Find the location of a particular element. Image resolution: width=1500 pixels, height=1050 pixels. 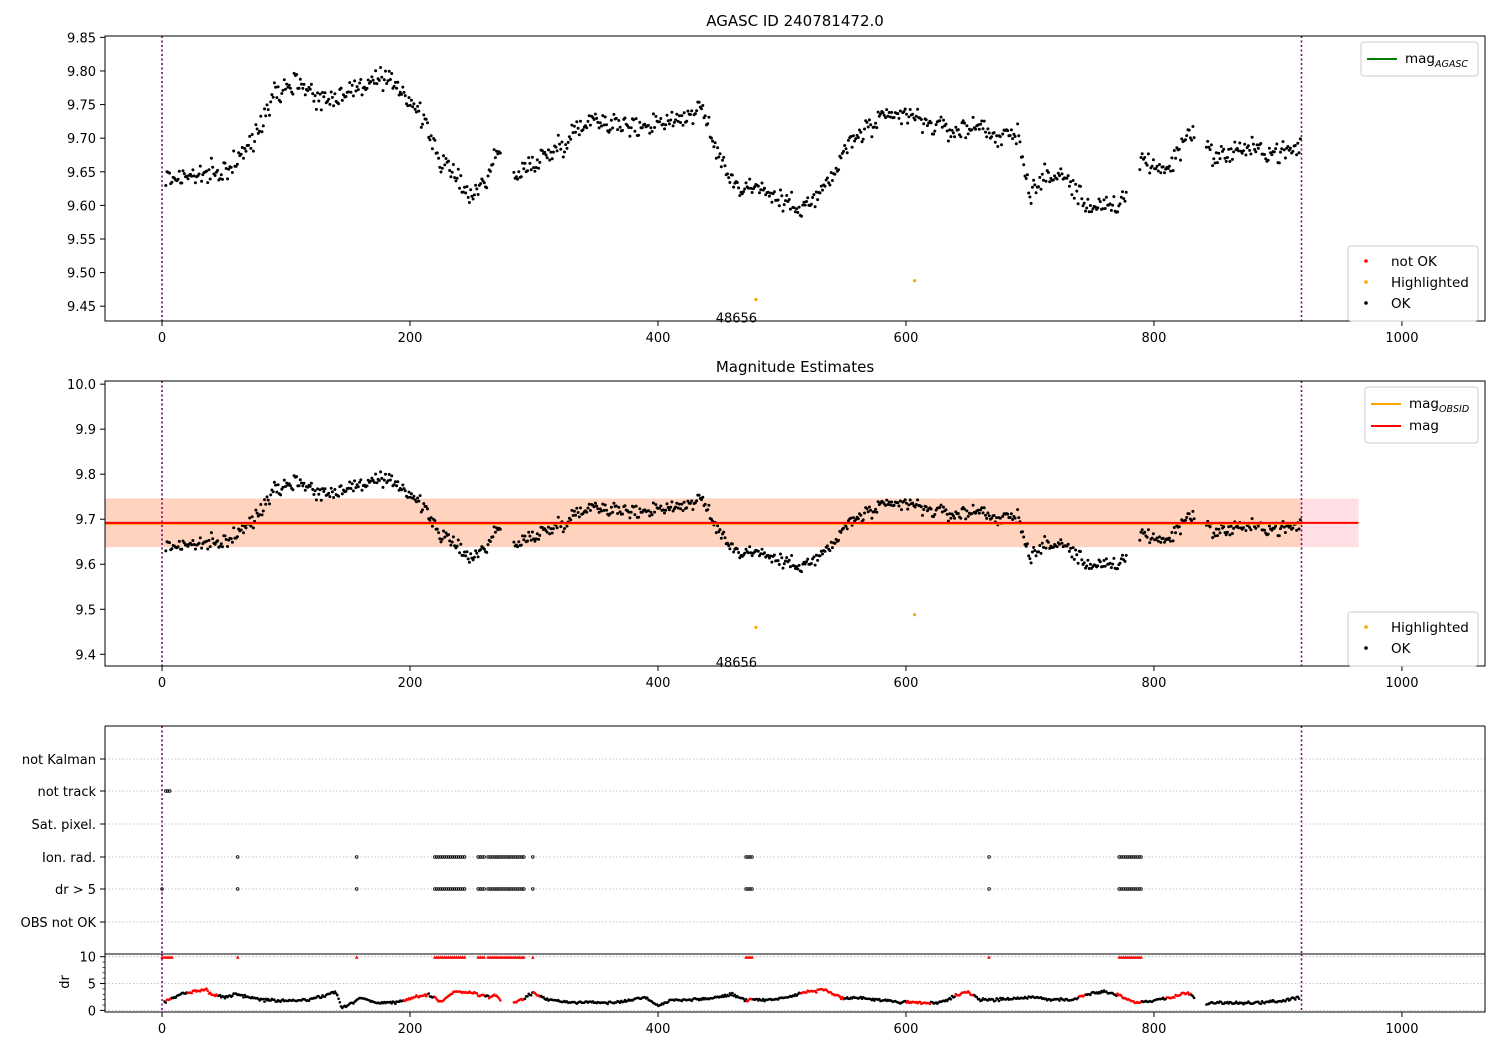

mag-series-legend-label: mag is located at coordinates (1424, 426).